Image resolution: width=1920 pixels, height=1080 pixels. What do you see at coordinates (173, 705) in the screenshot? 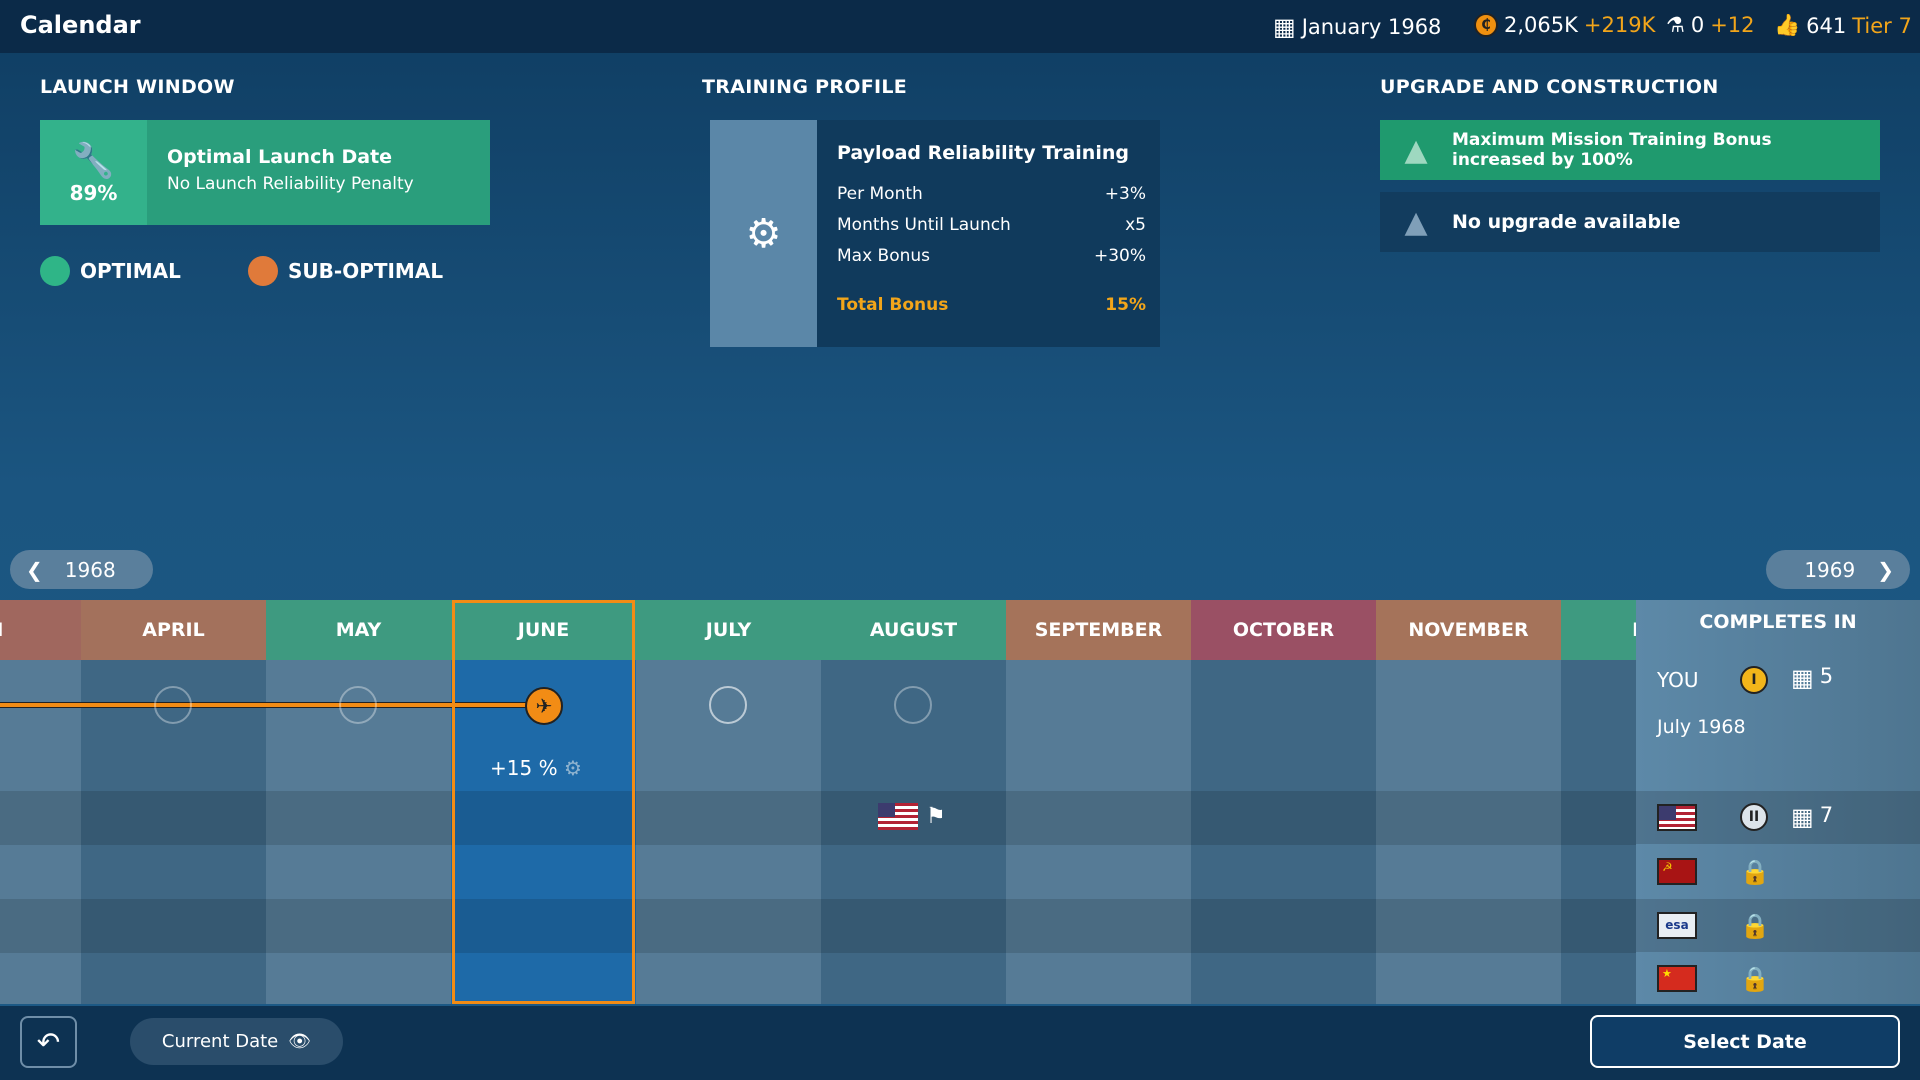
I see `month-slot-april` at bounding box center [173, 705].